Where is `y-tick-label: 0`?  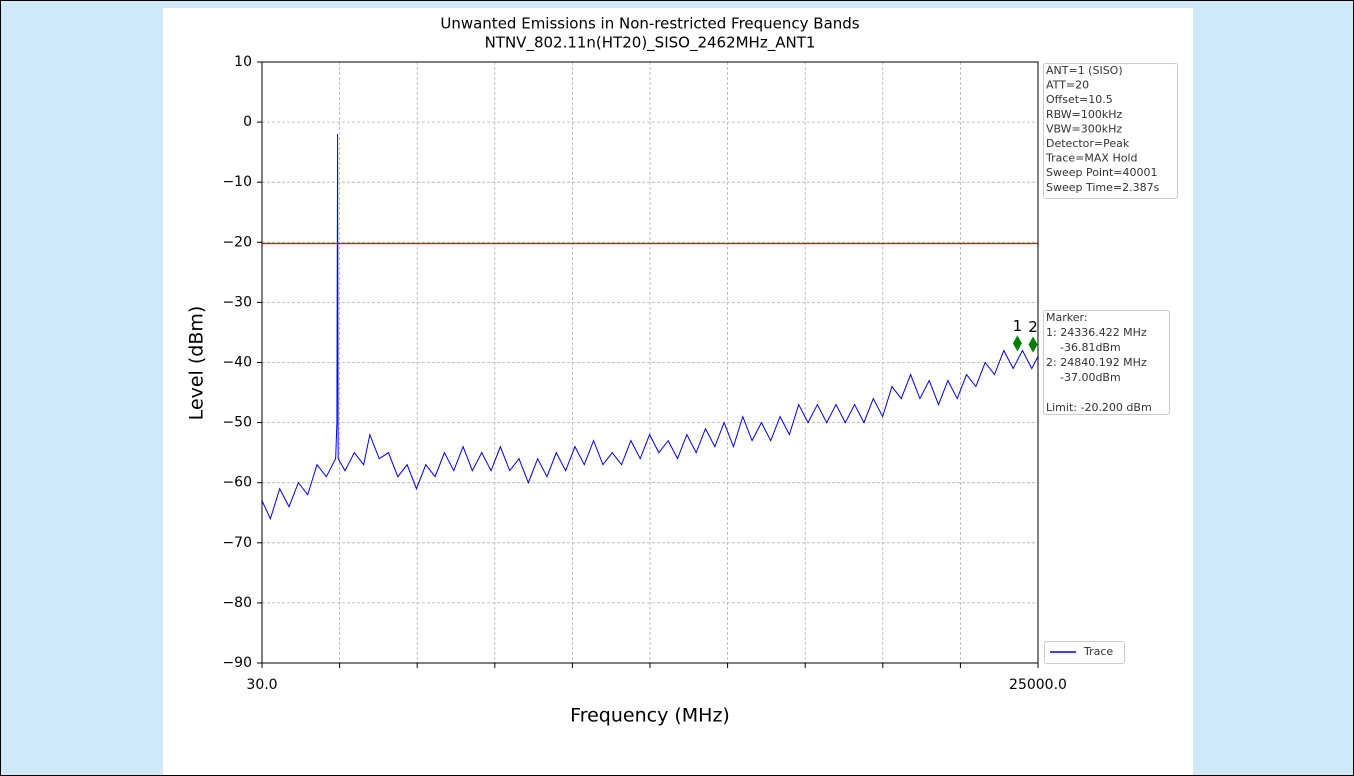 y-tick-label: 0 is located at coordinates (247, 122).